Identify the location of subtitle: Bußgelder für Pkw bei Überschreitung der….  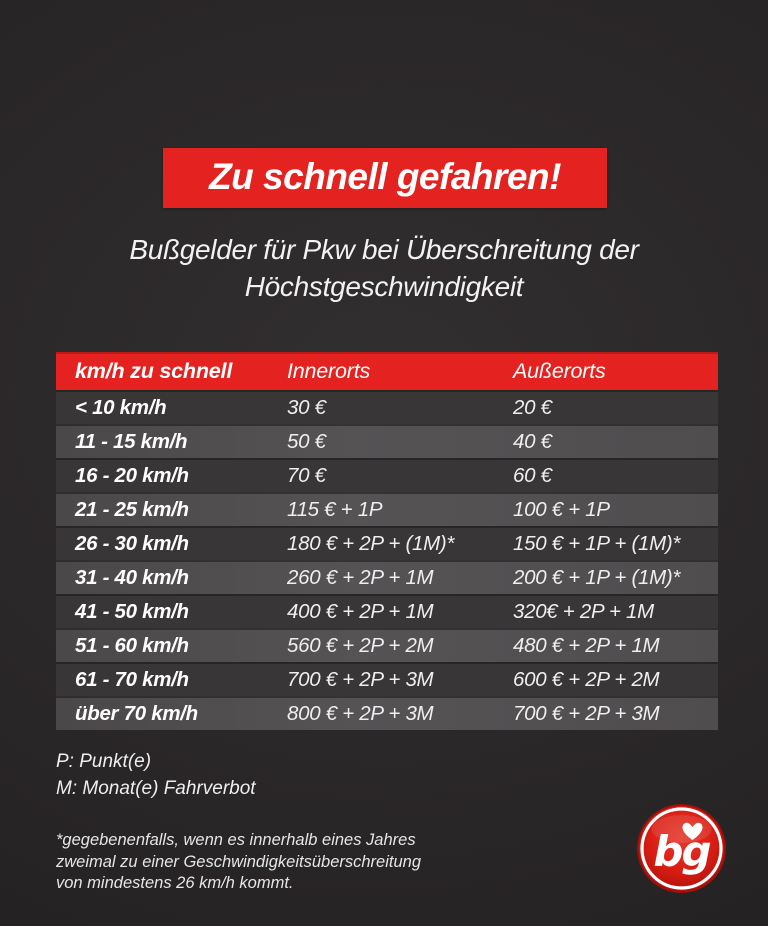
(384, 268).